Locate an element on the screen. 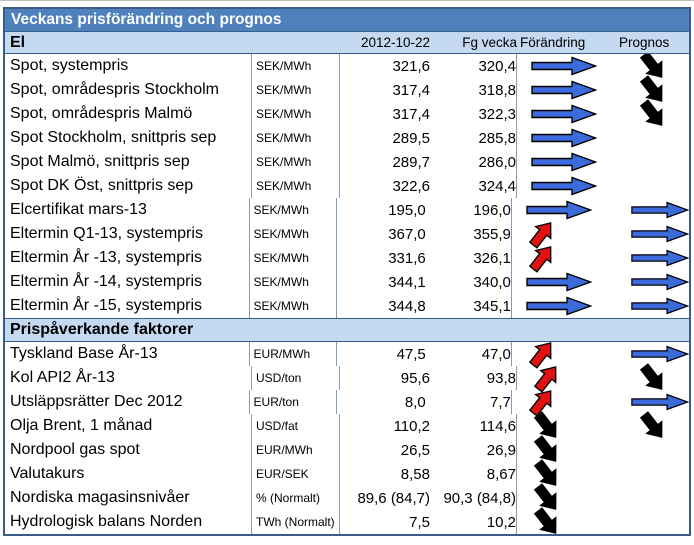 The image size is (694, 545). row-label: Spot Stockholm, snittpris sep is located at coordinates (128, 138).